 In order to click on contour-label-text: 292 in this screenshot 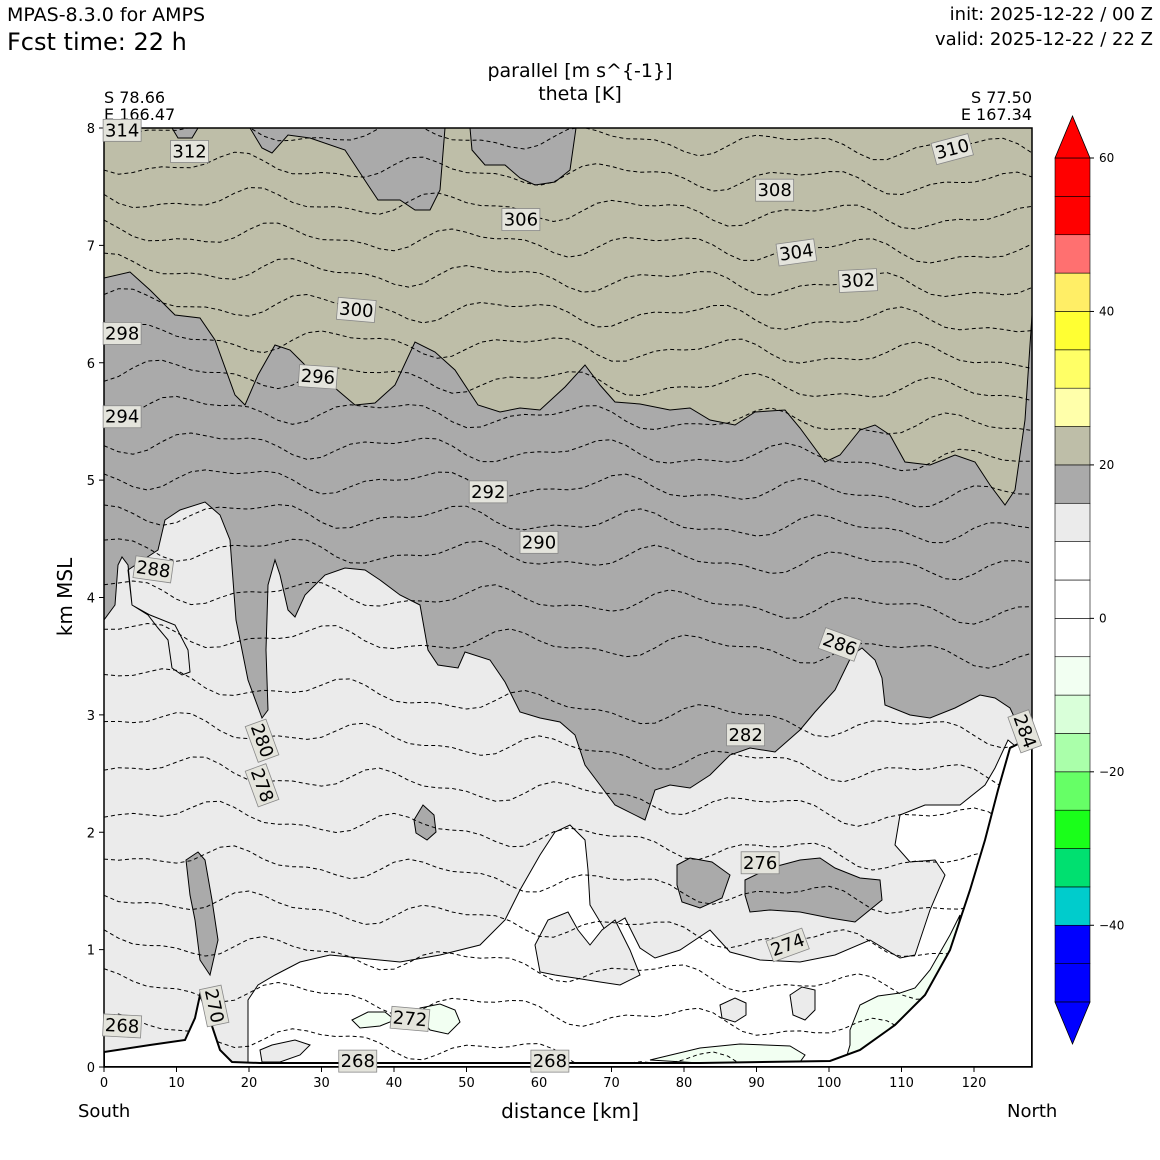, I will do `click(488, 492)`.